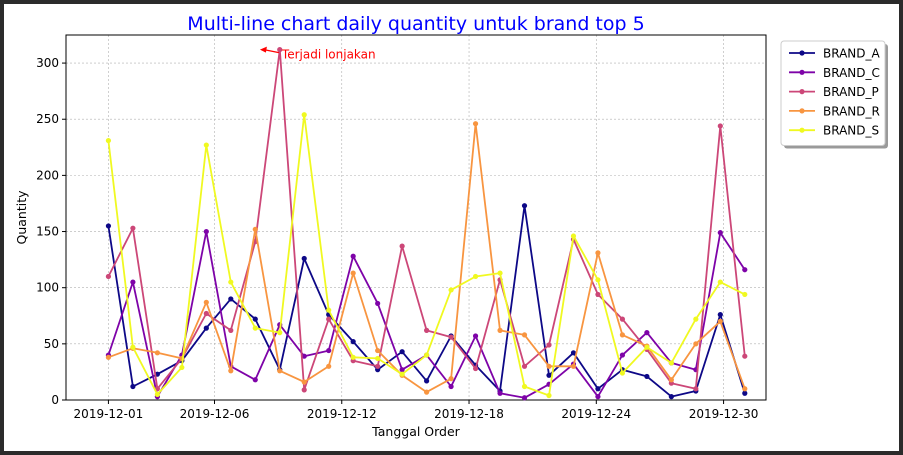  I want to click on legend-label: BRAND_R, so click(851, 111).